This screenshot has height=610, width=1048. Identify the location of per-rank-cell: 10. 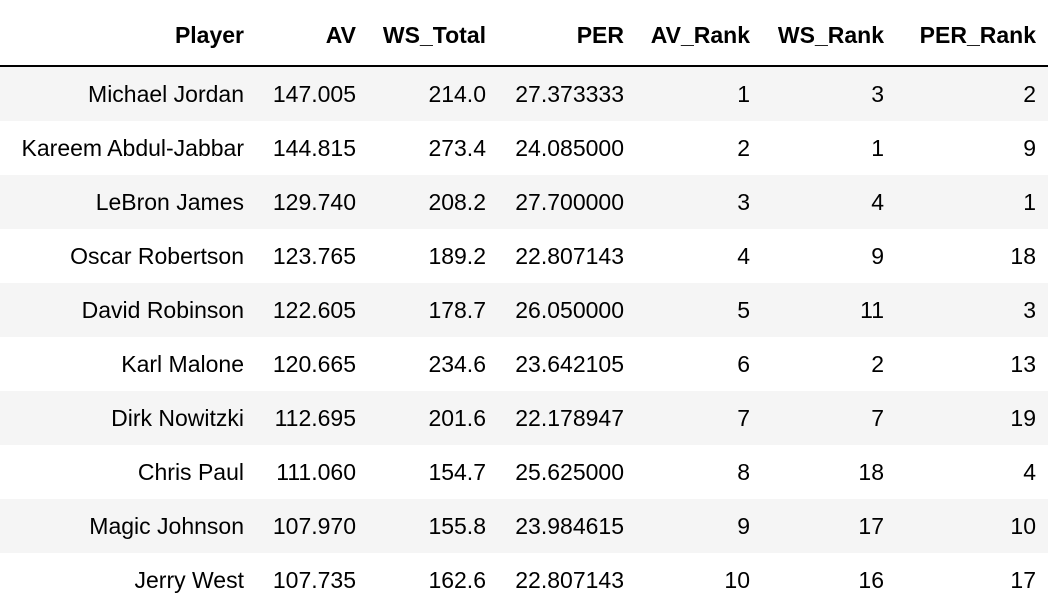
(972, 526).